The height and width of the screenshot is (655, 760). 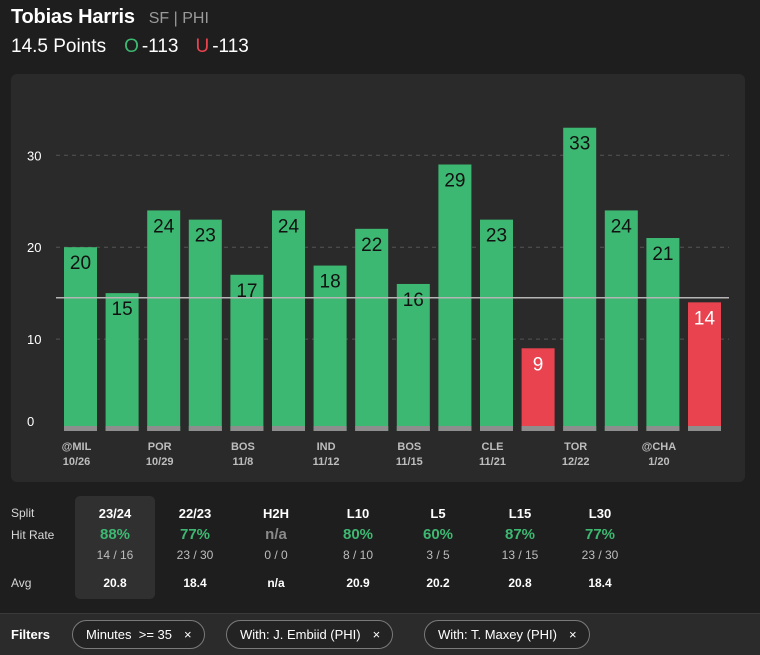 I want to click on average-value: 20.9, so click(x=358, y=583).